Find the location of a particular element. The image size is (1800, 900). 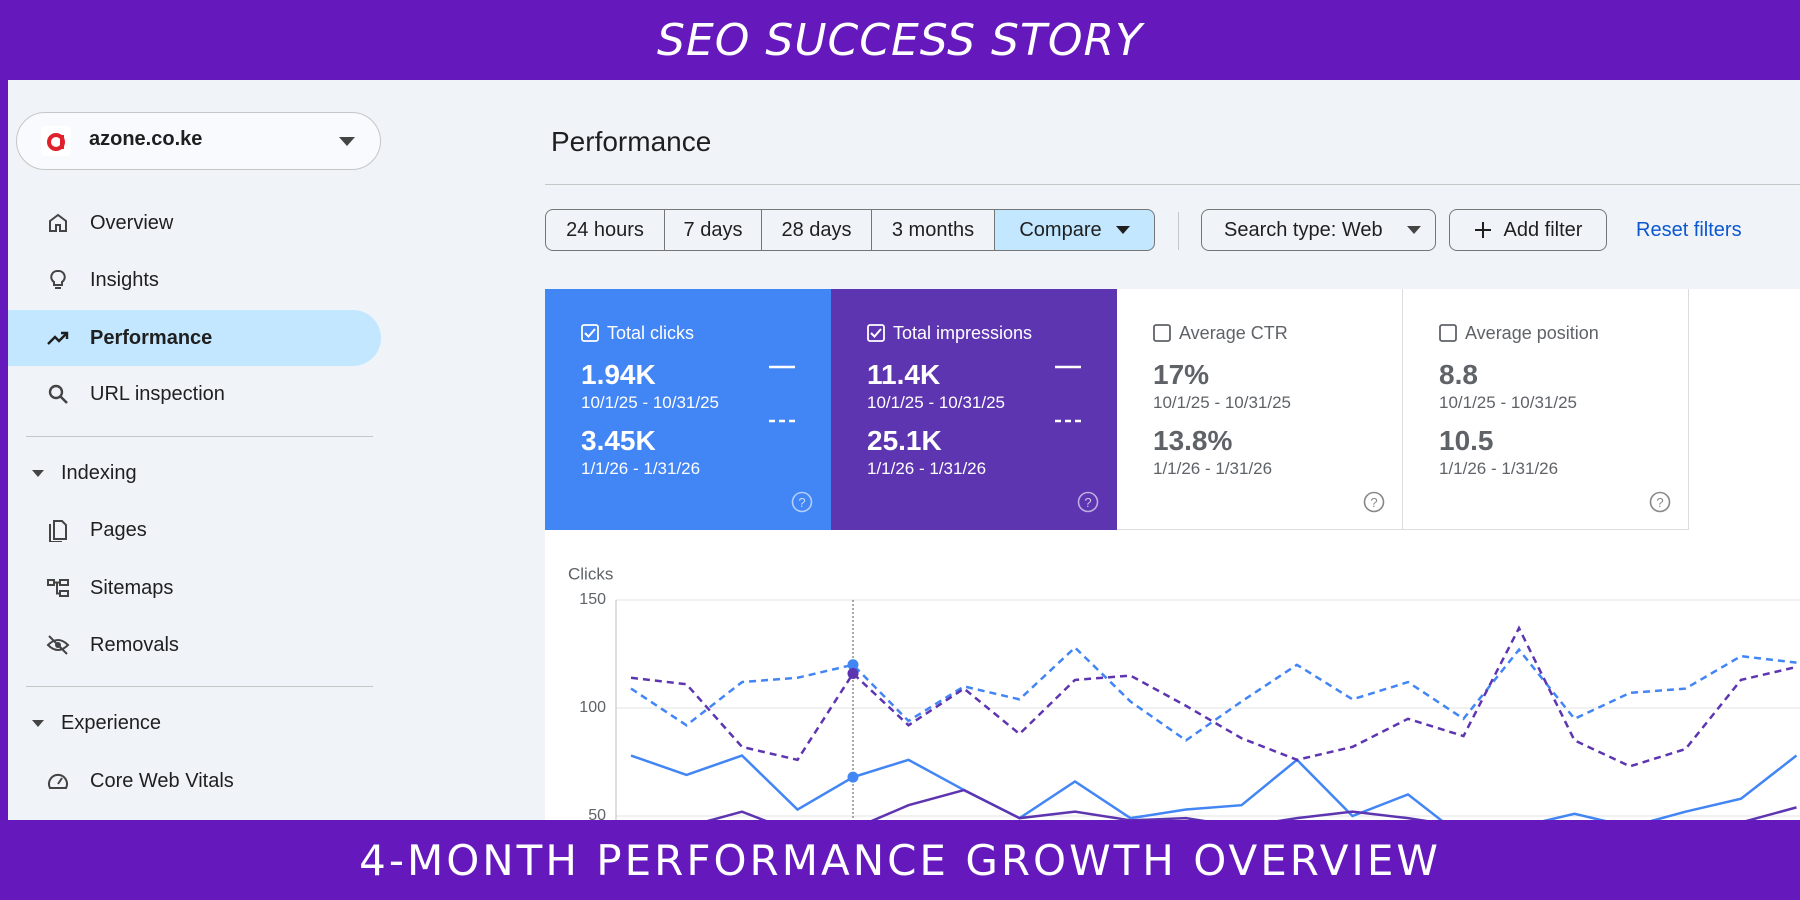

current-value: 17% is located at coordinates (1181, 374).